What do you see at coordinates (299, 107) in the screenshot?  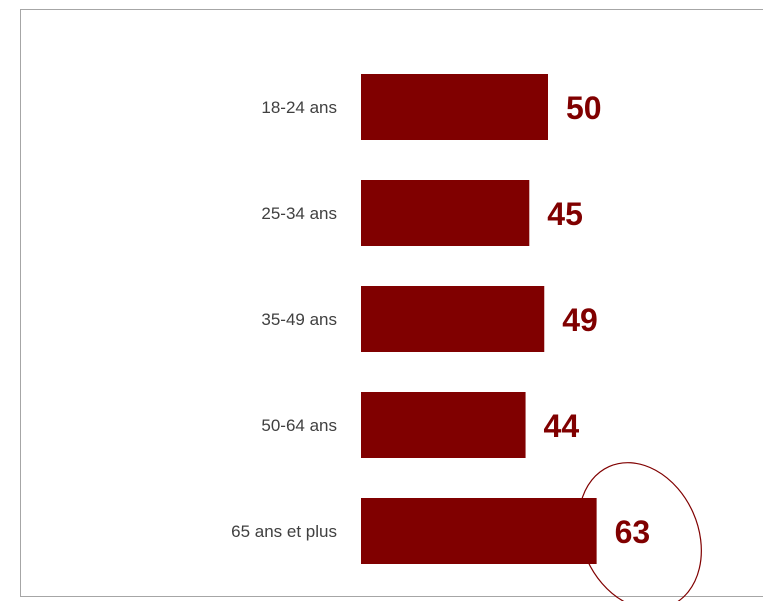 I see `category-label-1: 18-24 ans` at bounding box center [299, 107].